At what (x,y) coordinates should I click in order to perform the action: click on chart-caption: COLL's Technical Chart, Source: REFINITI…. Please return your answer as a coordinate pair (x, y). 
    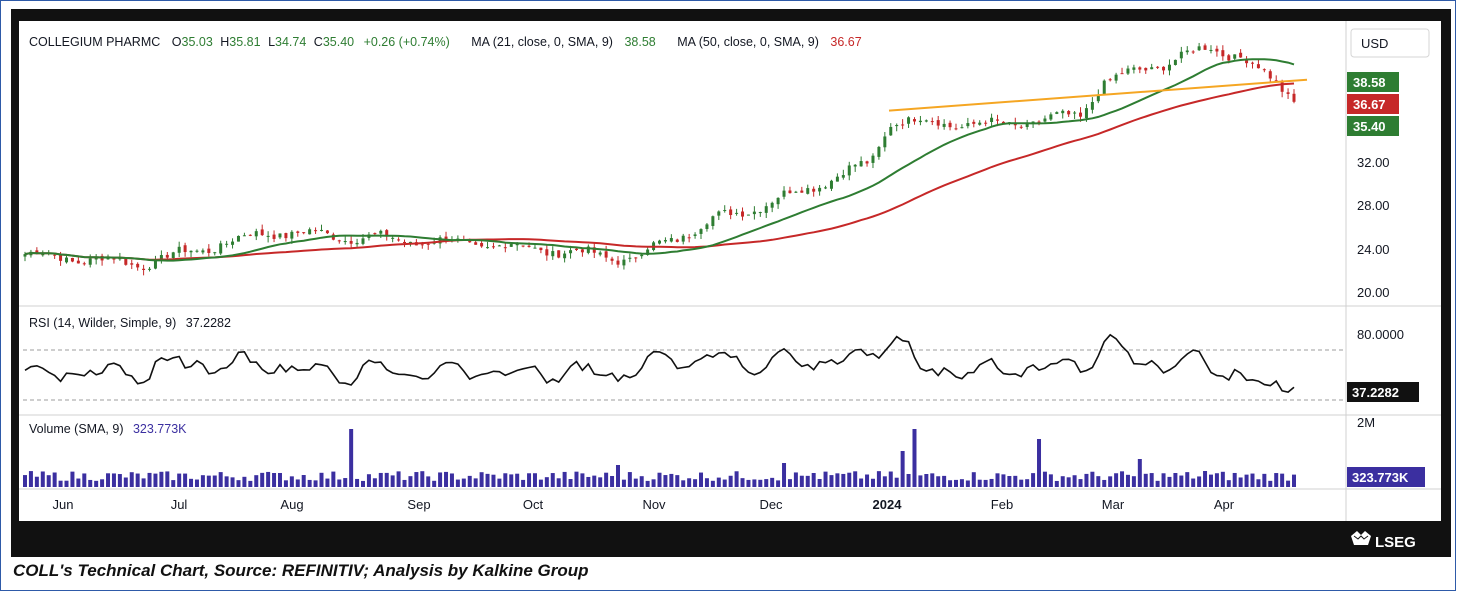
    Looking at the image, I should click on (301, 570).